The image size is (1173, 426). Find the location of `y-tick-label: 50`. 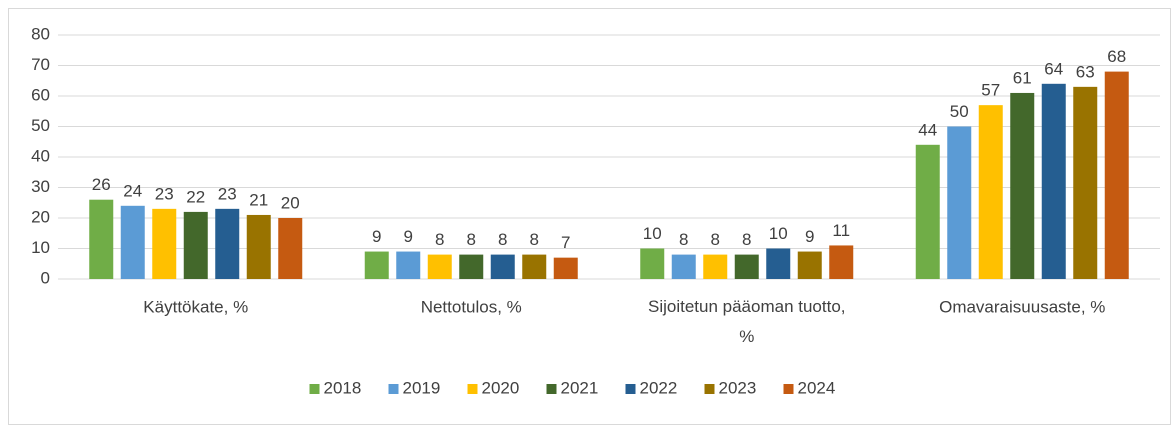

y-tick-label: 50 is located at coordinates (40, 125).